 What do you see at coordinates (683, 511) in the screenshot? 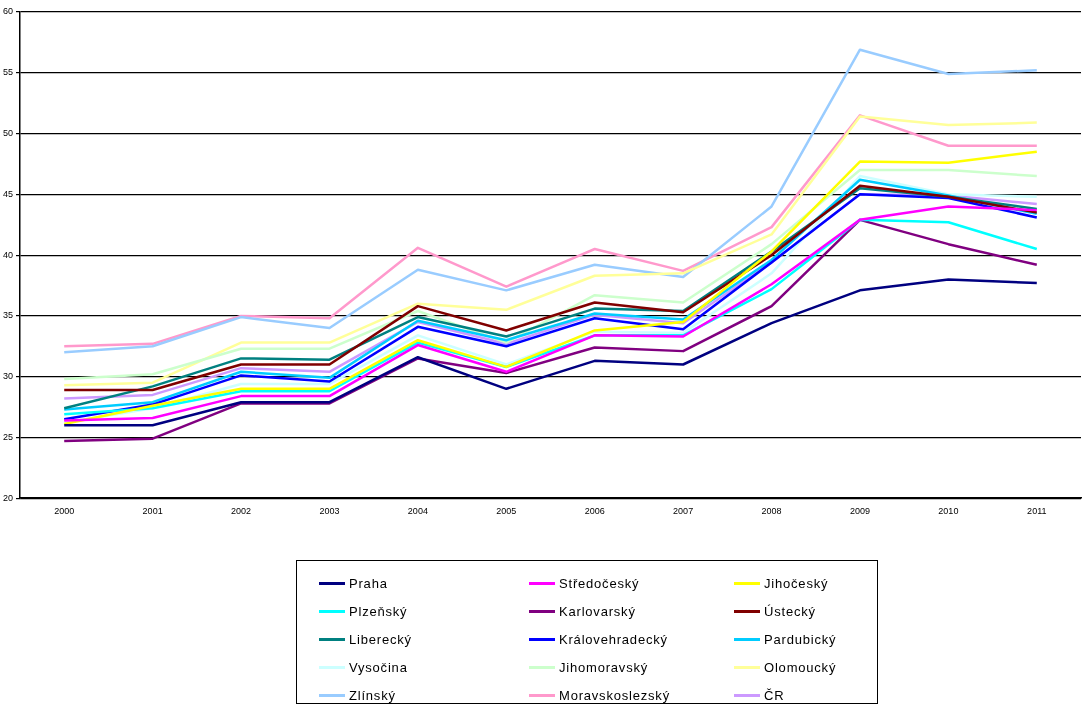
I see `x-tick-label: 2007` at bounding box center [683, 511].